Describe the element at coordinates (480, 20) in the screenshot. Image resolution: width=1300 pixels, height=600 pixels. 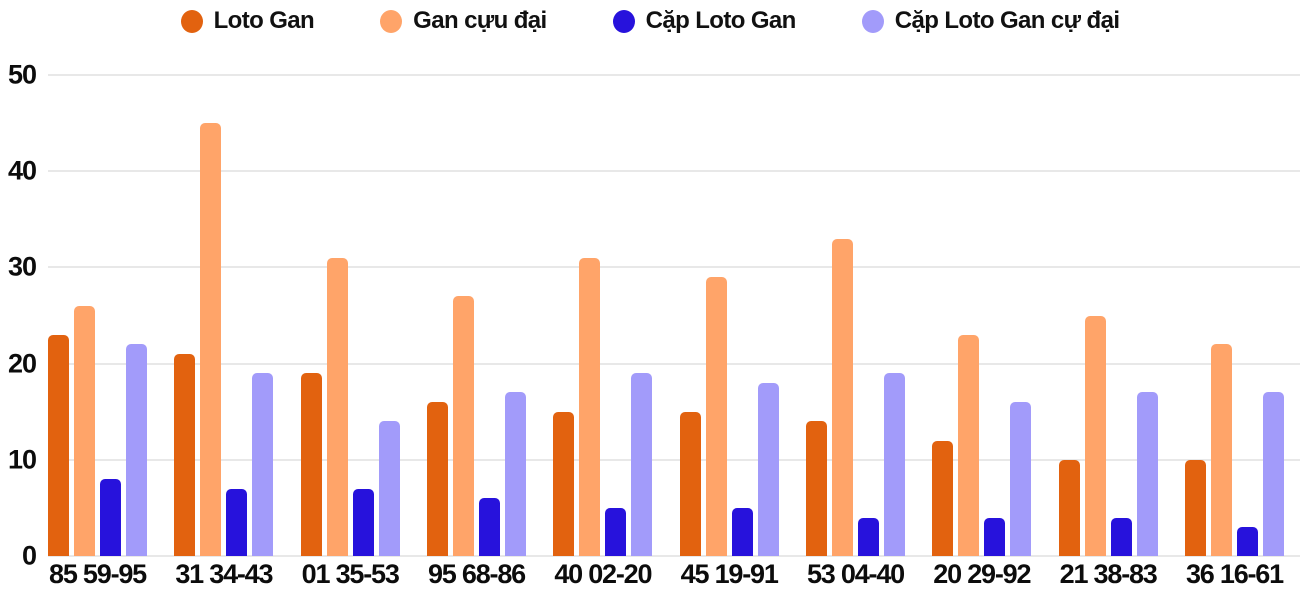
I see `legend-label: Gan cựu đại` at that location.